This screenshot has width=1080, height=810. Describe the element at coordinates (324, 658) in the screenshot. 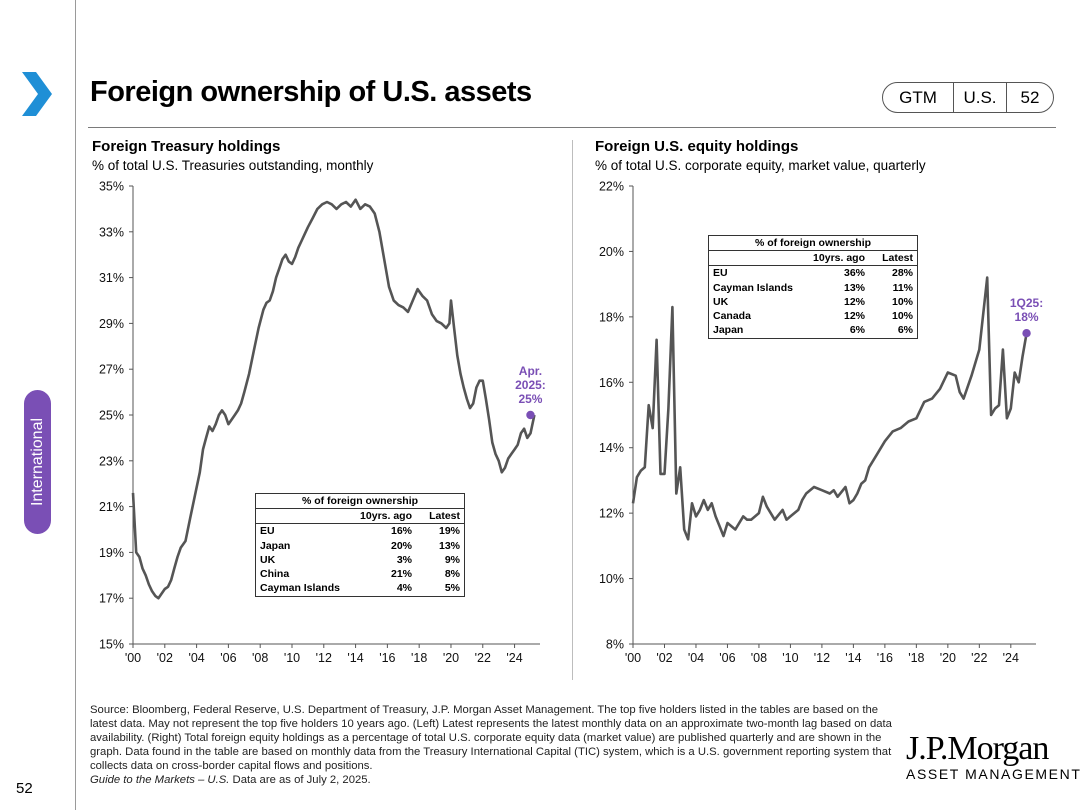

I see `left-x-tick-label: '12` at that location.